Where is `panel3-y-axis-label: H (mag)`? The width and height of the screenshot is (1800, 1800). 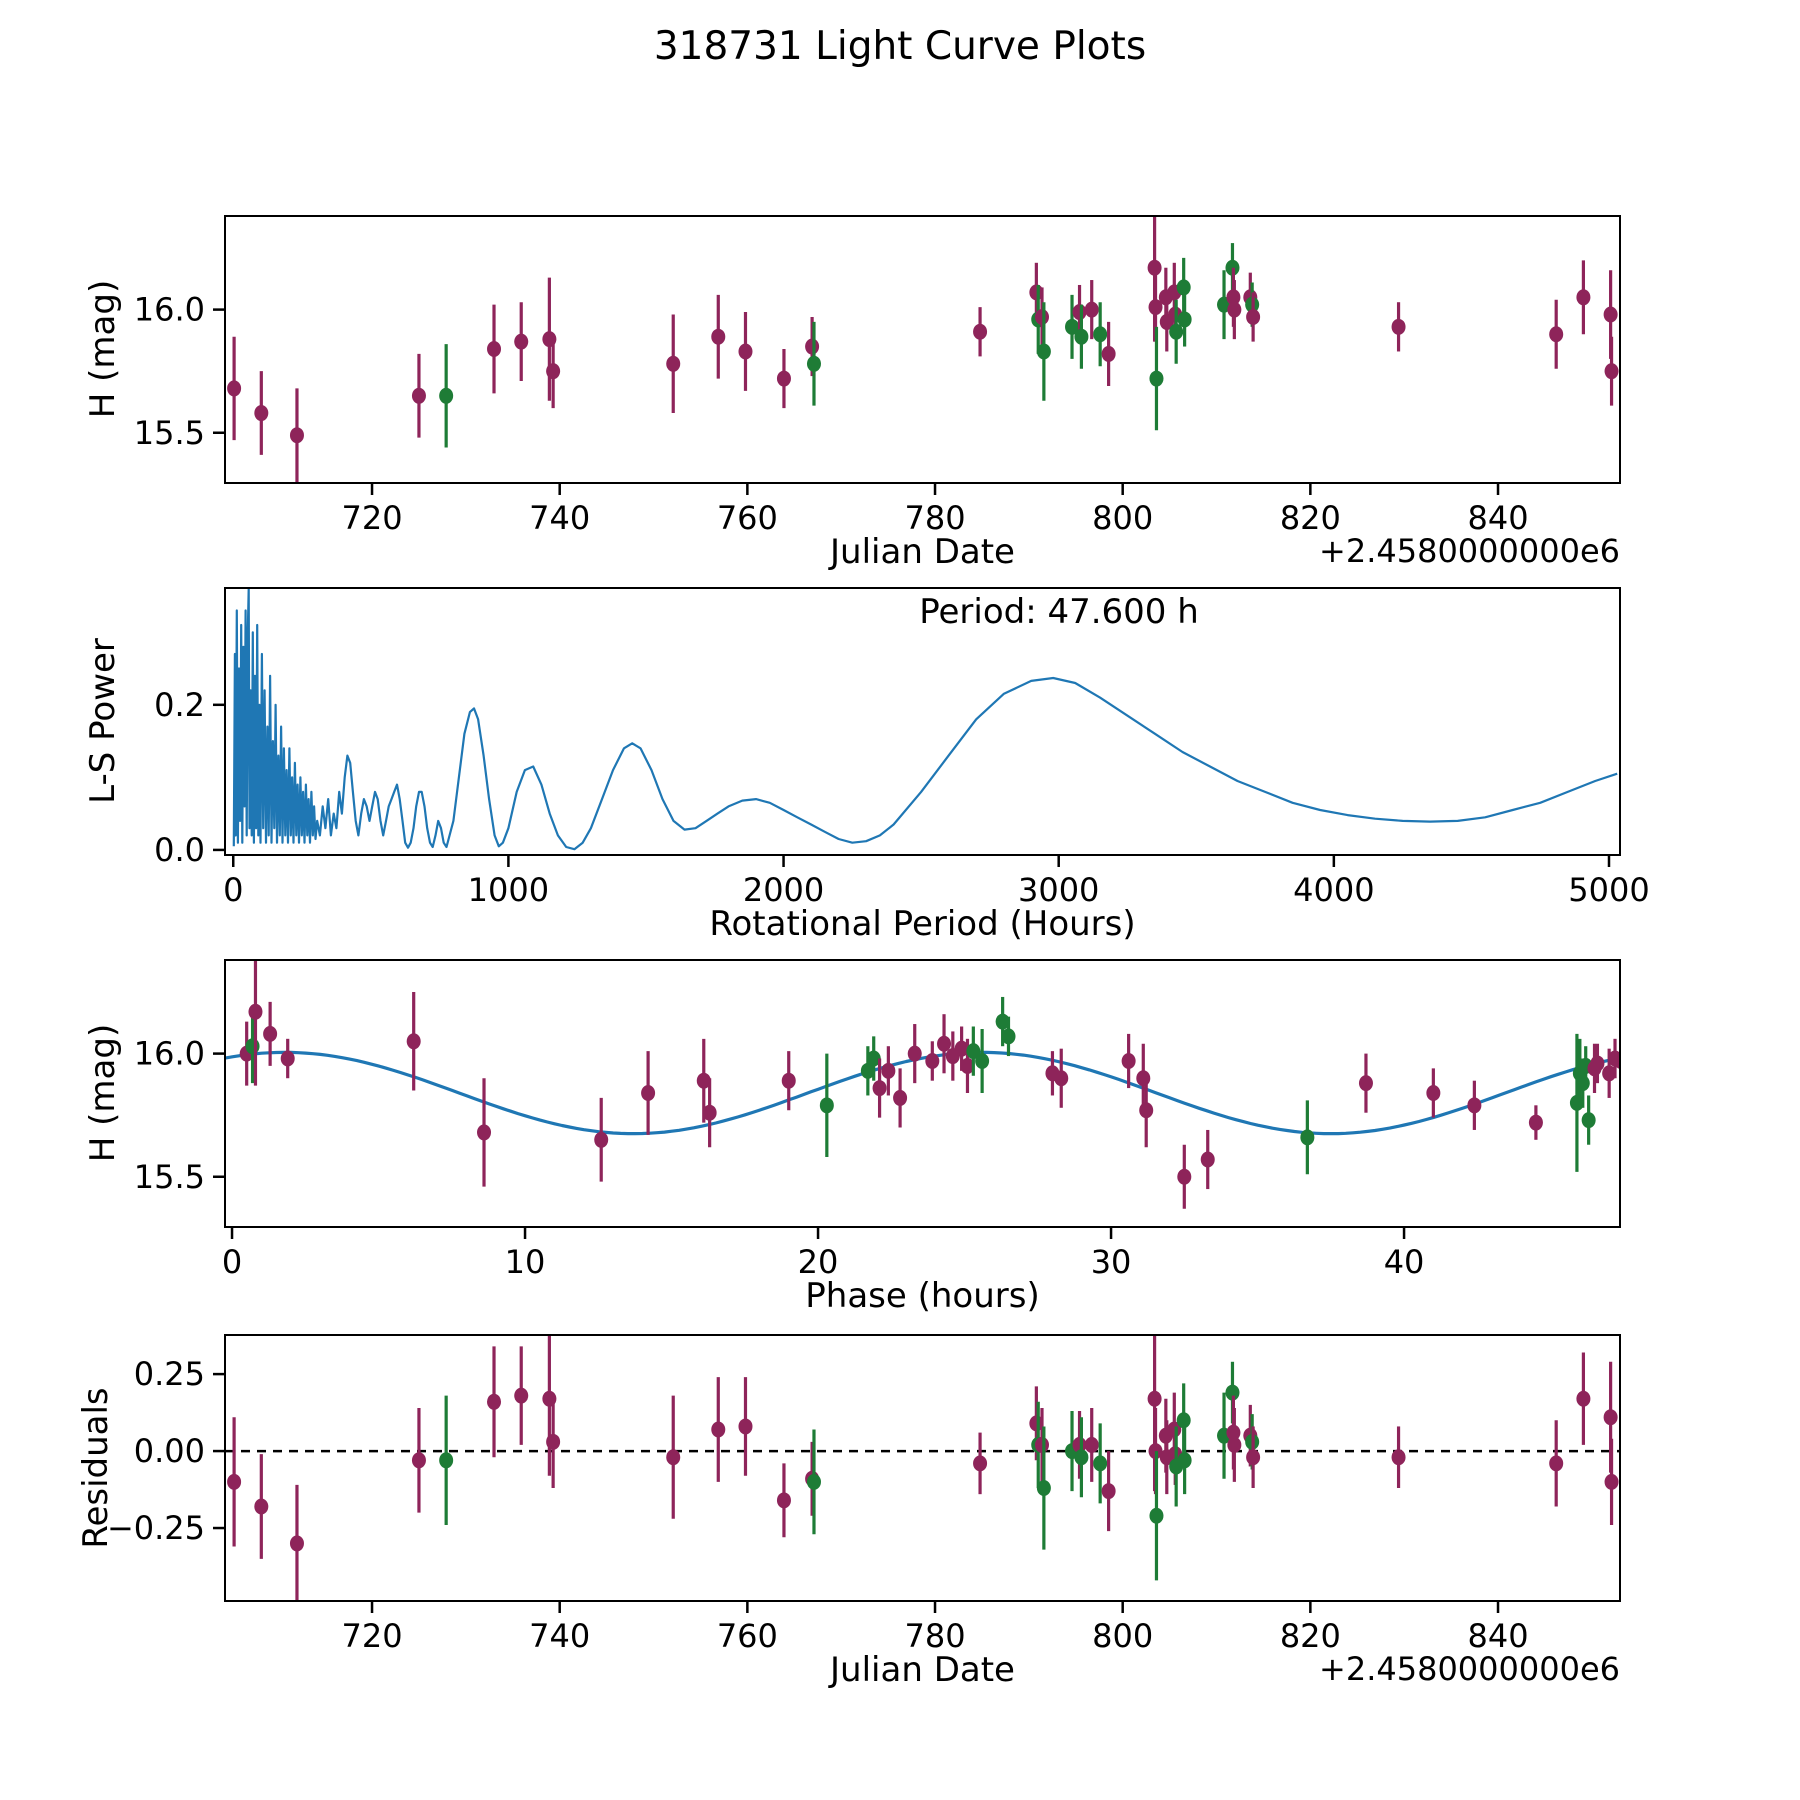
panel3-y-axis-label: H (mag) is located at coordinates (103, 1093).